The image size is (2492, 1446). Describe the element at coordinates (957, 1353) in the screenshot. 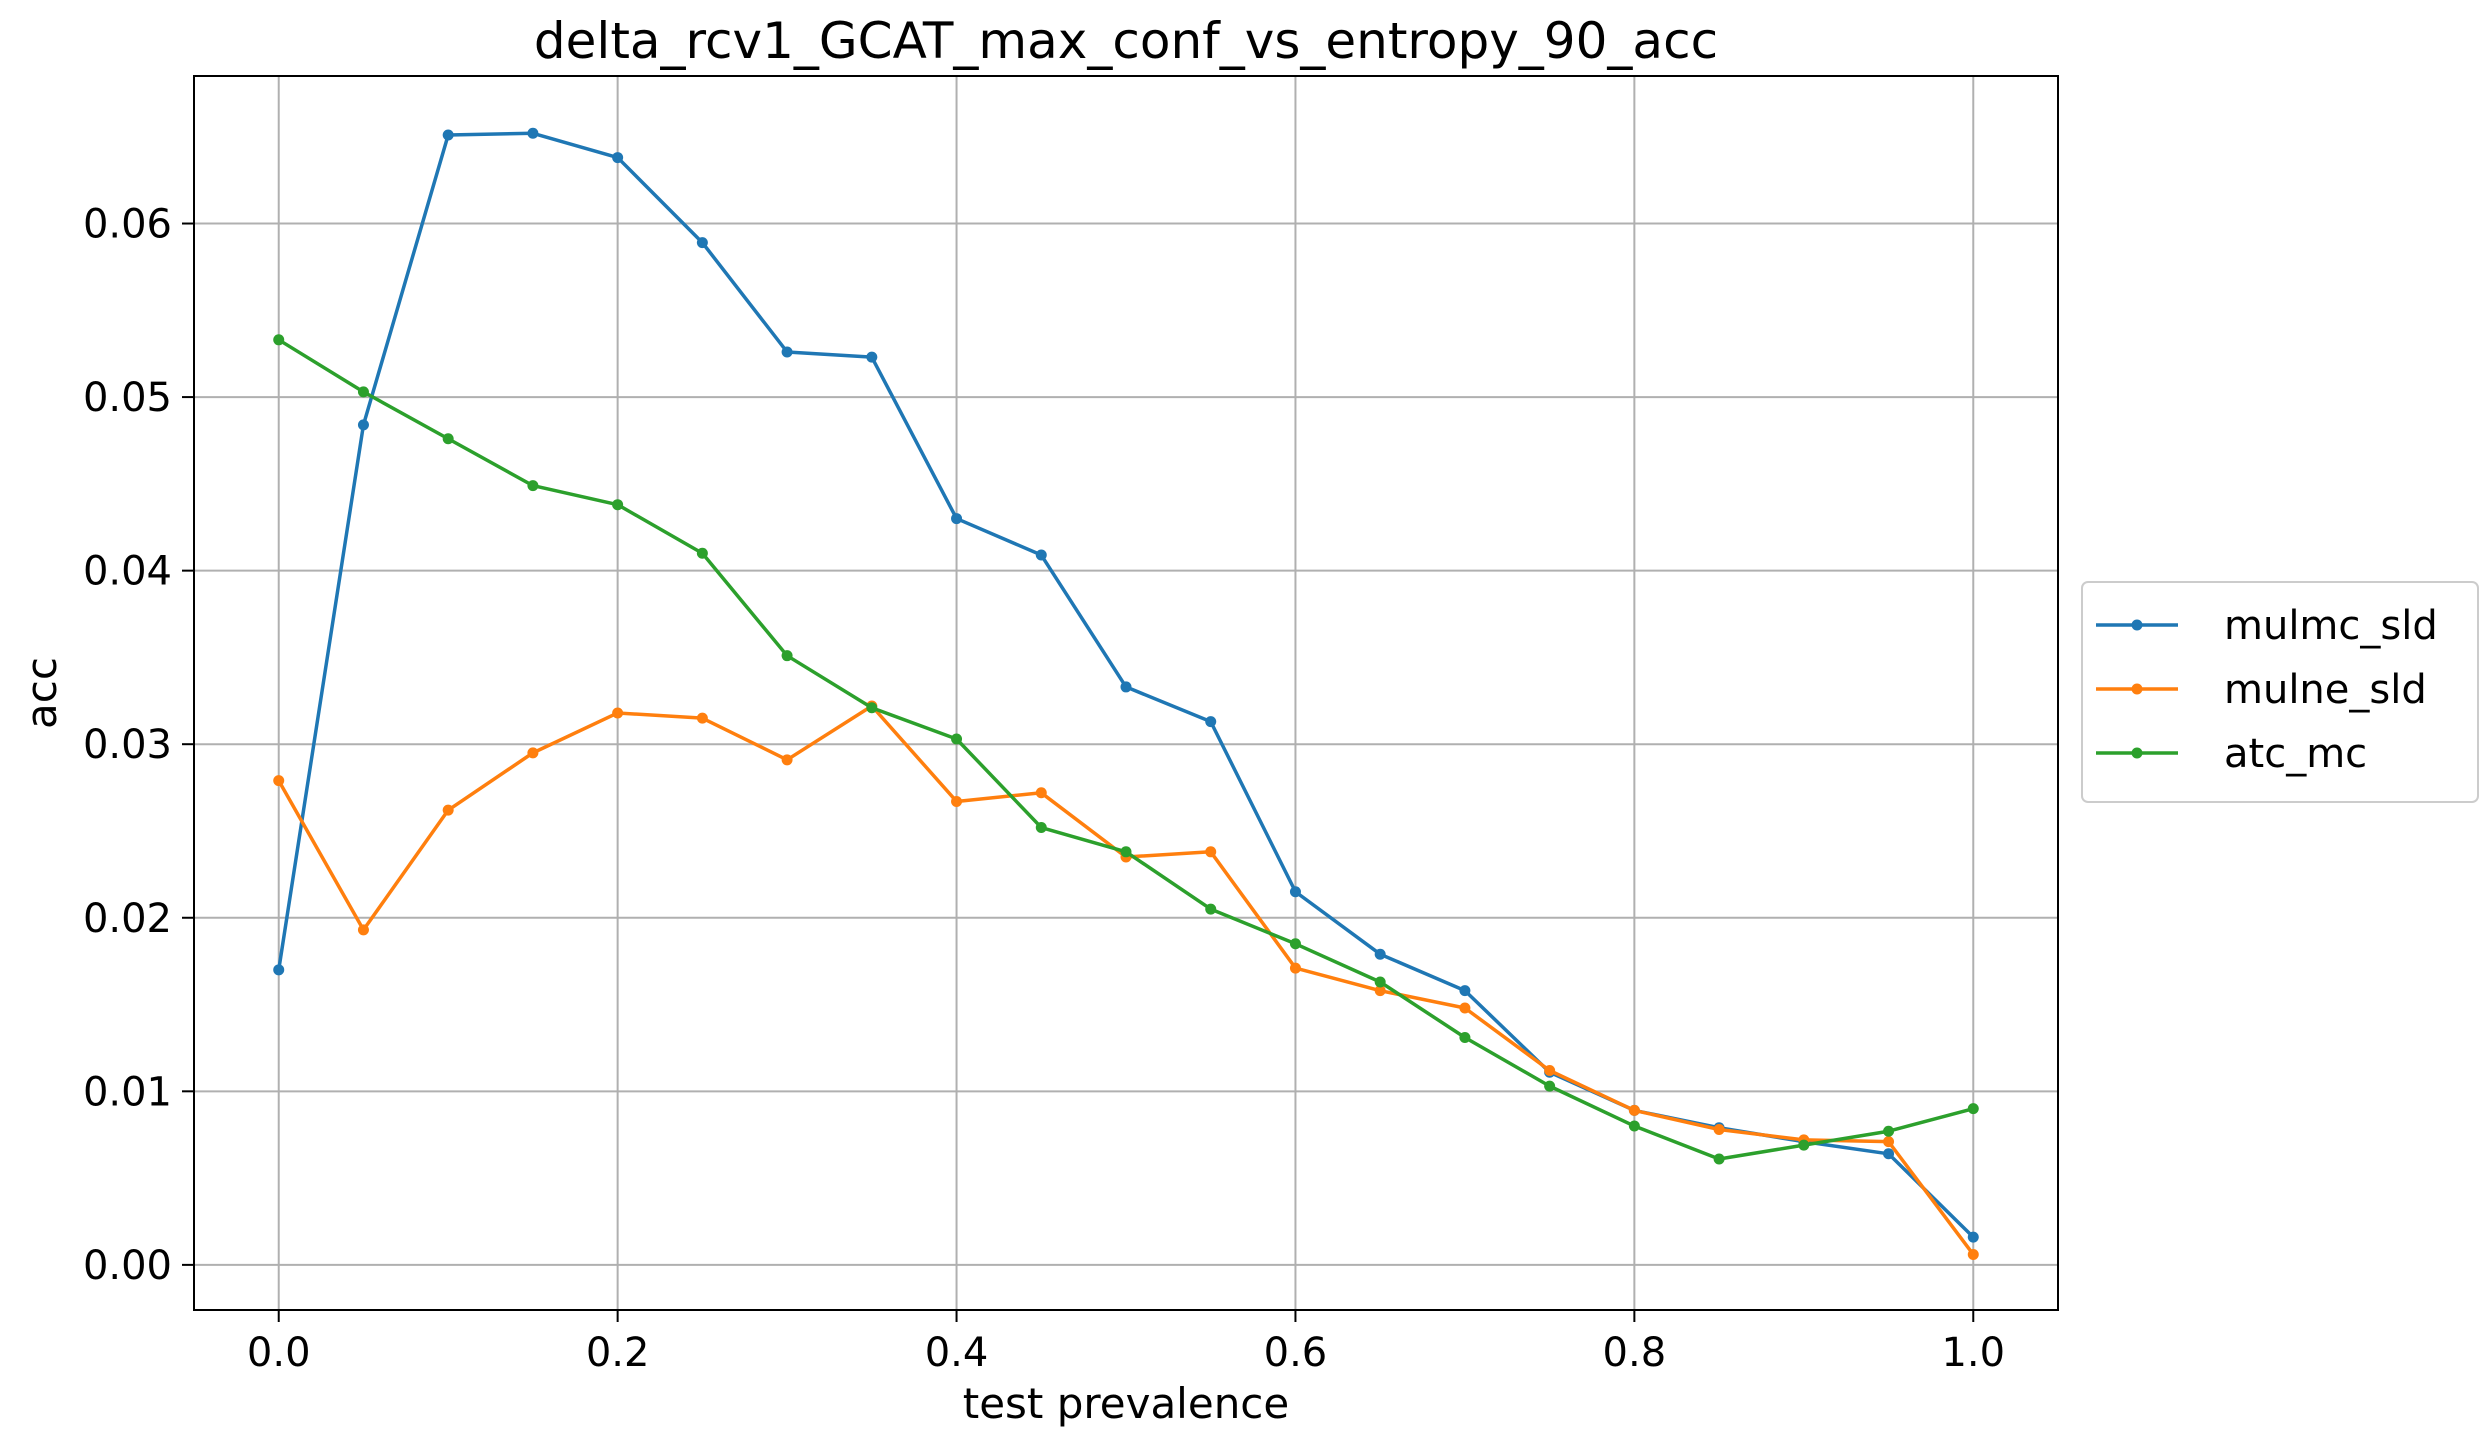

I see `x-tick-label: 0.4` at that location.